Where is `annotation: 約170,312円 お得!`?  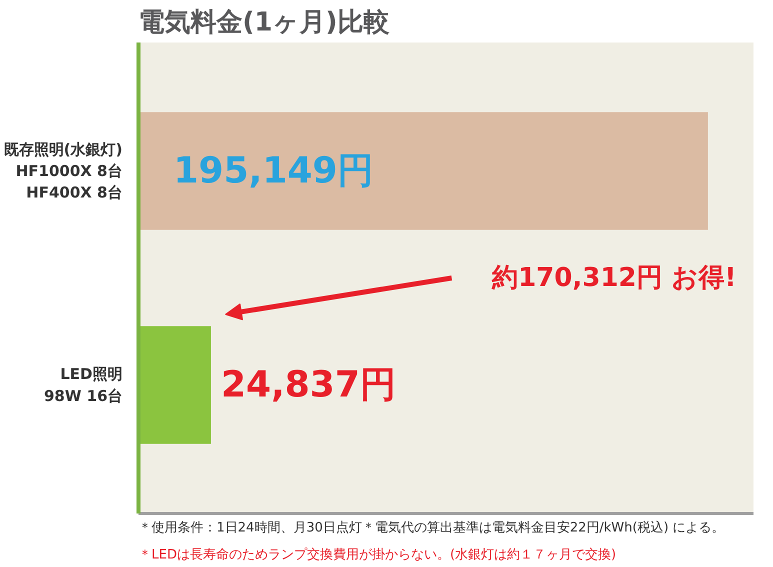
annotation: 約170,312円 お得! is located at coordinates (613, 278).